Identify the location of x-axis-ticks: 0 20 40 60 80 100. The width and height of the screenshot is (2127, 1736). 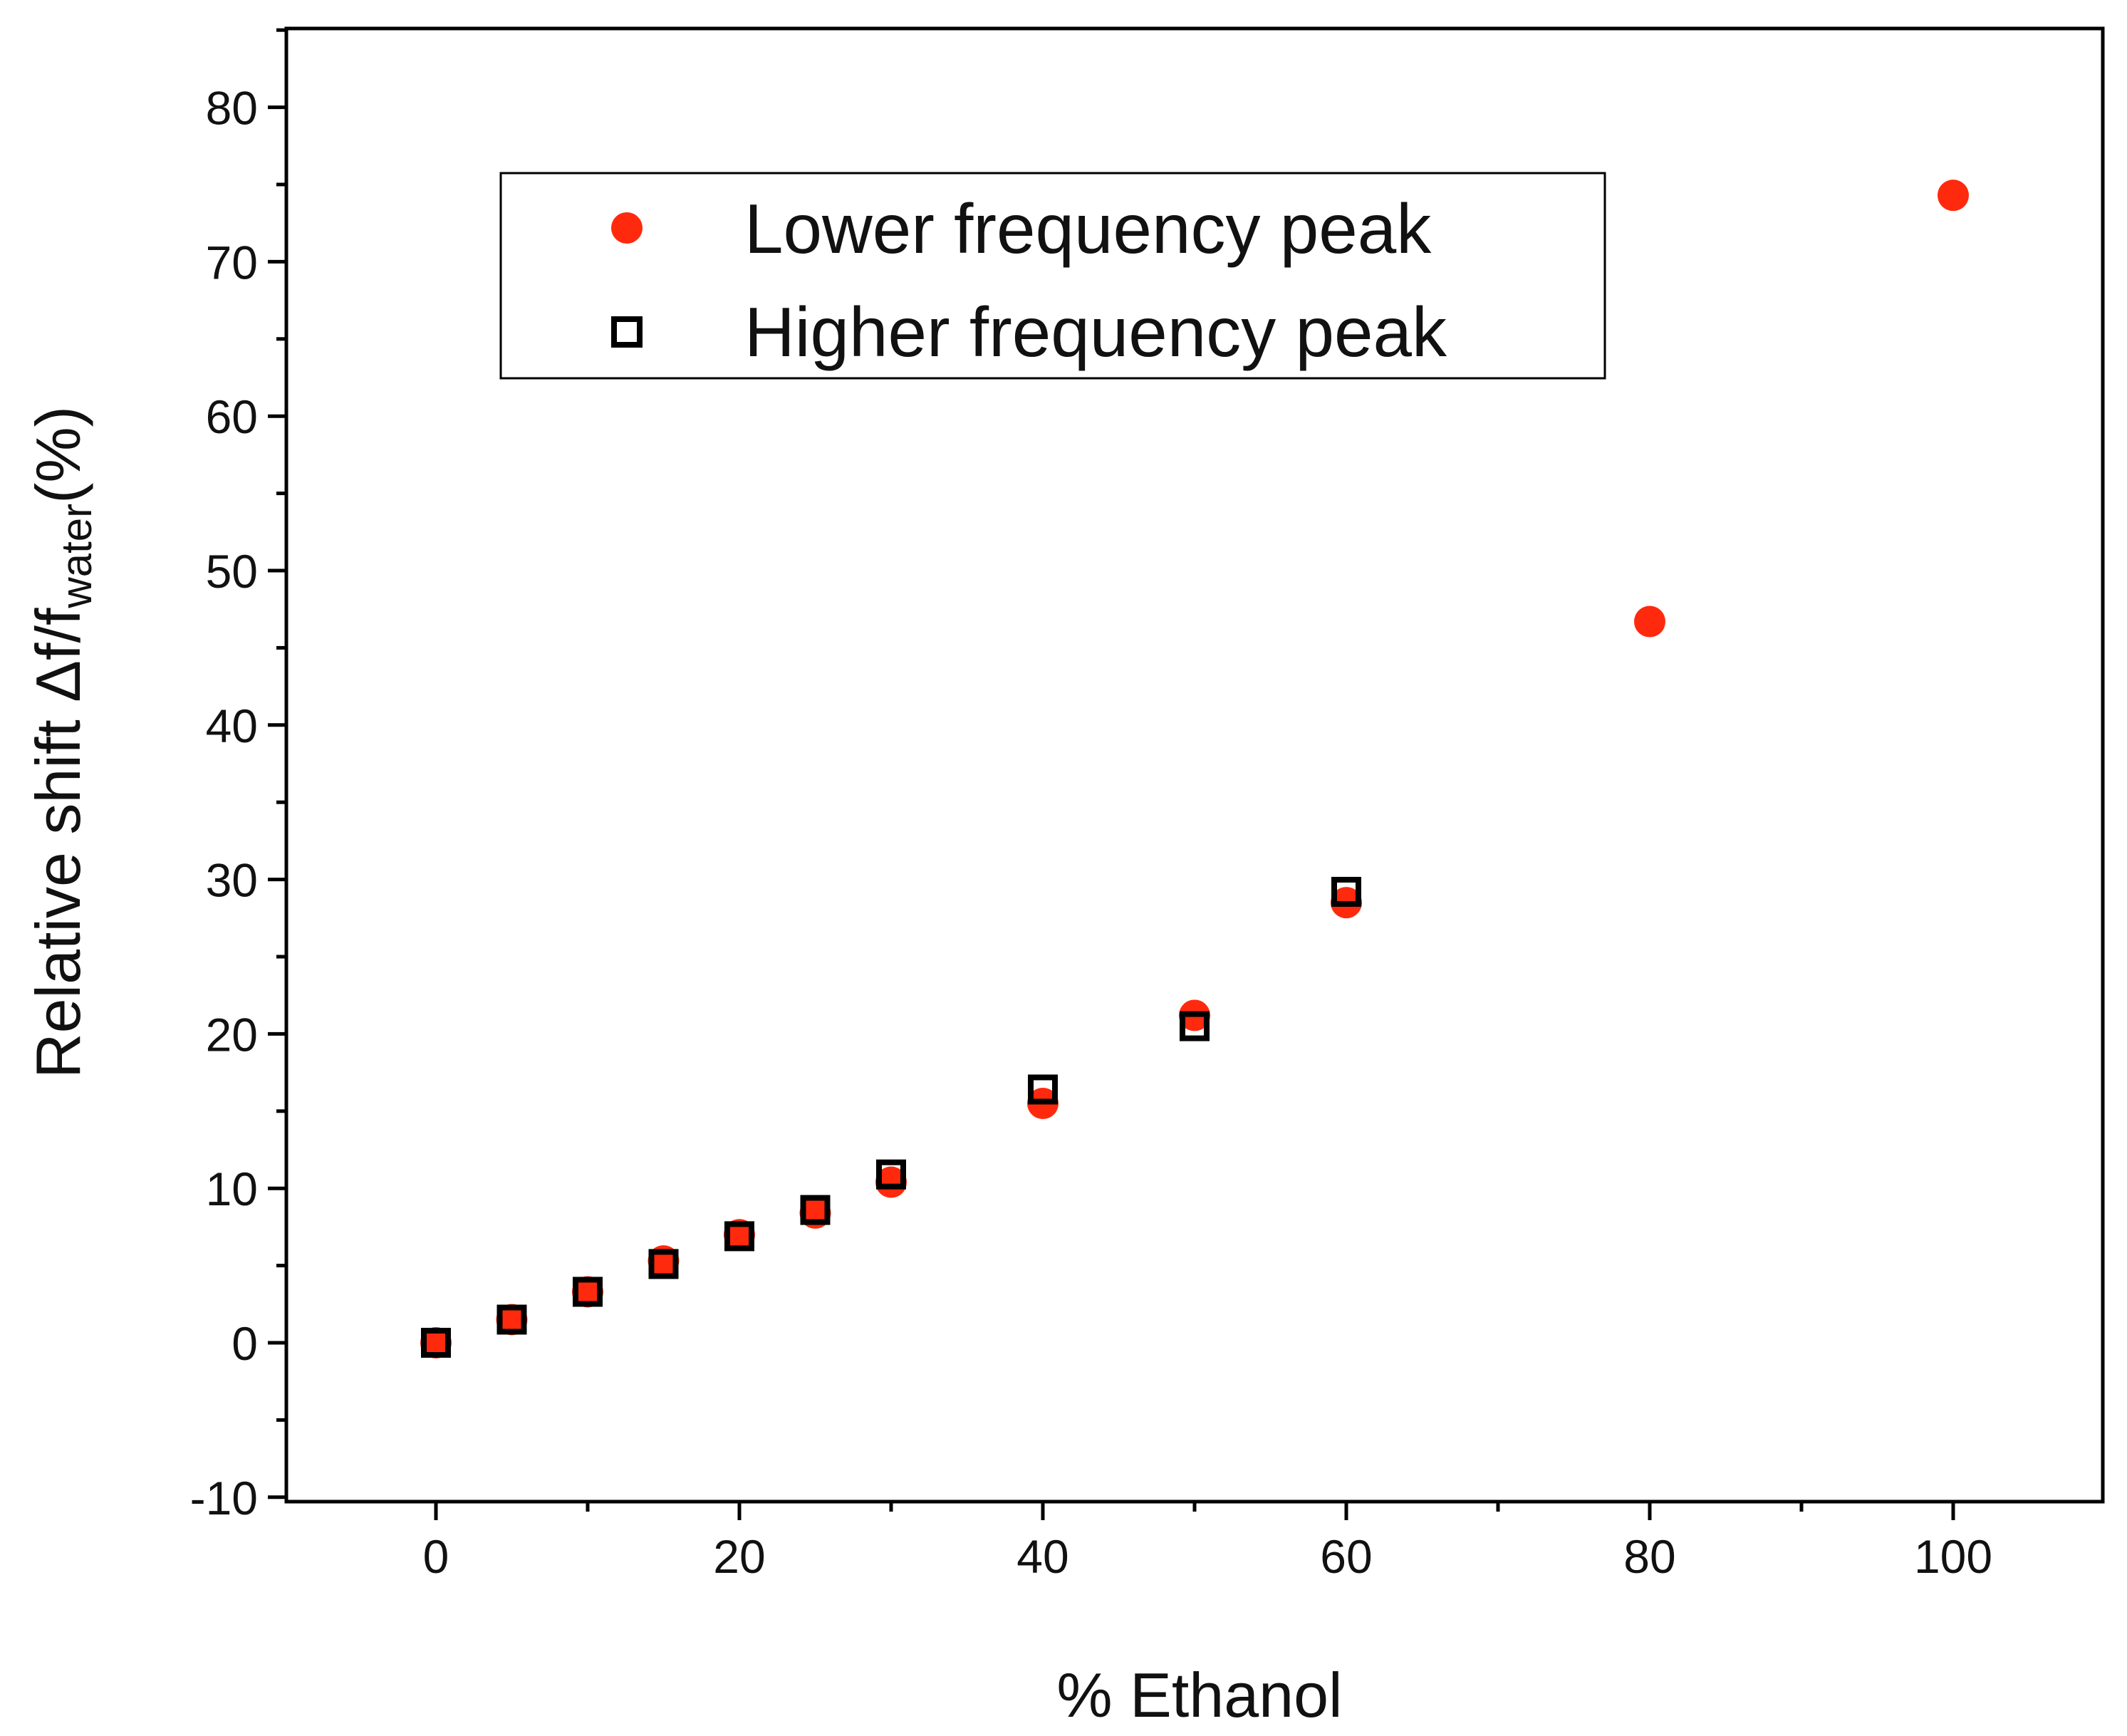
(1207, 1542).